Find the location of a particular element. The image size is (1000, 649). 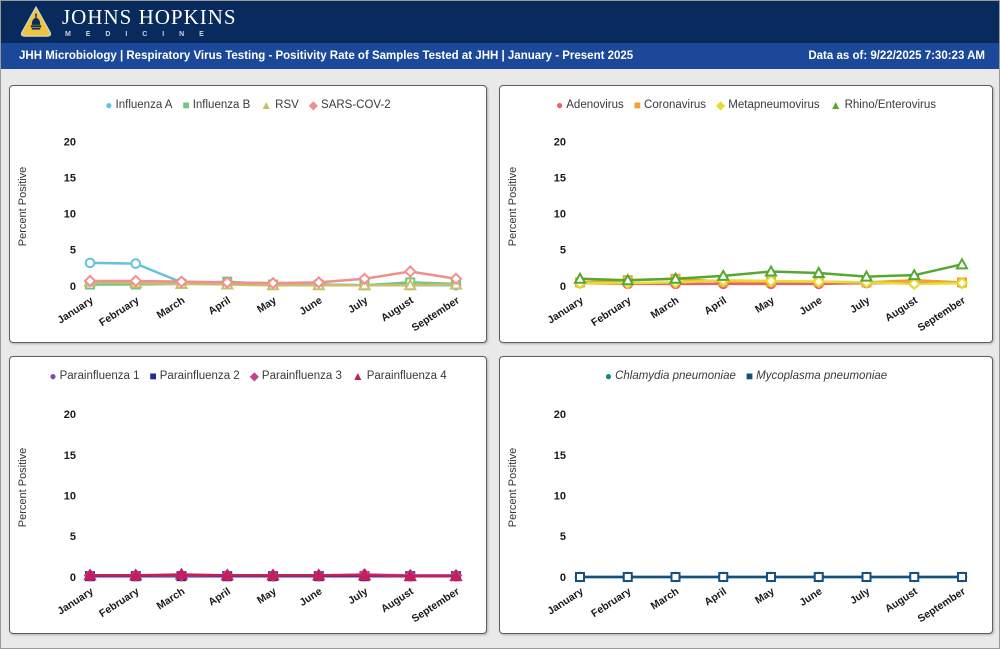

legend-item: ● Parainfluenza 1 is located at coordinates (94, 376).